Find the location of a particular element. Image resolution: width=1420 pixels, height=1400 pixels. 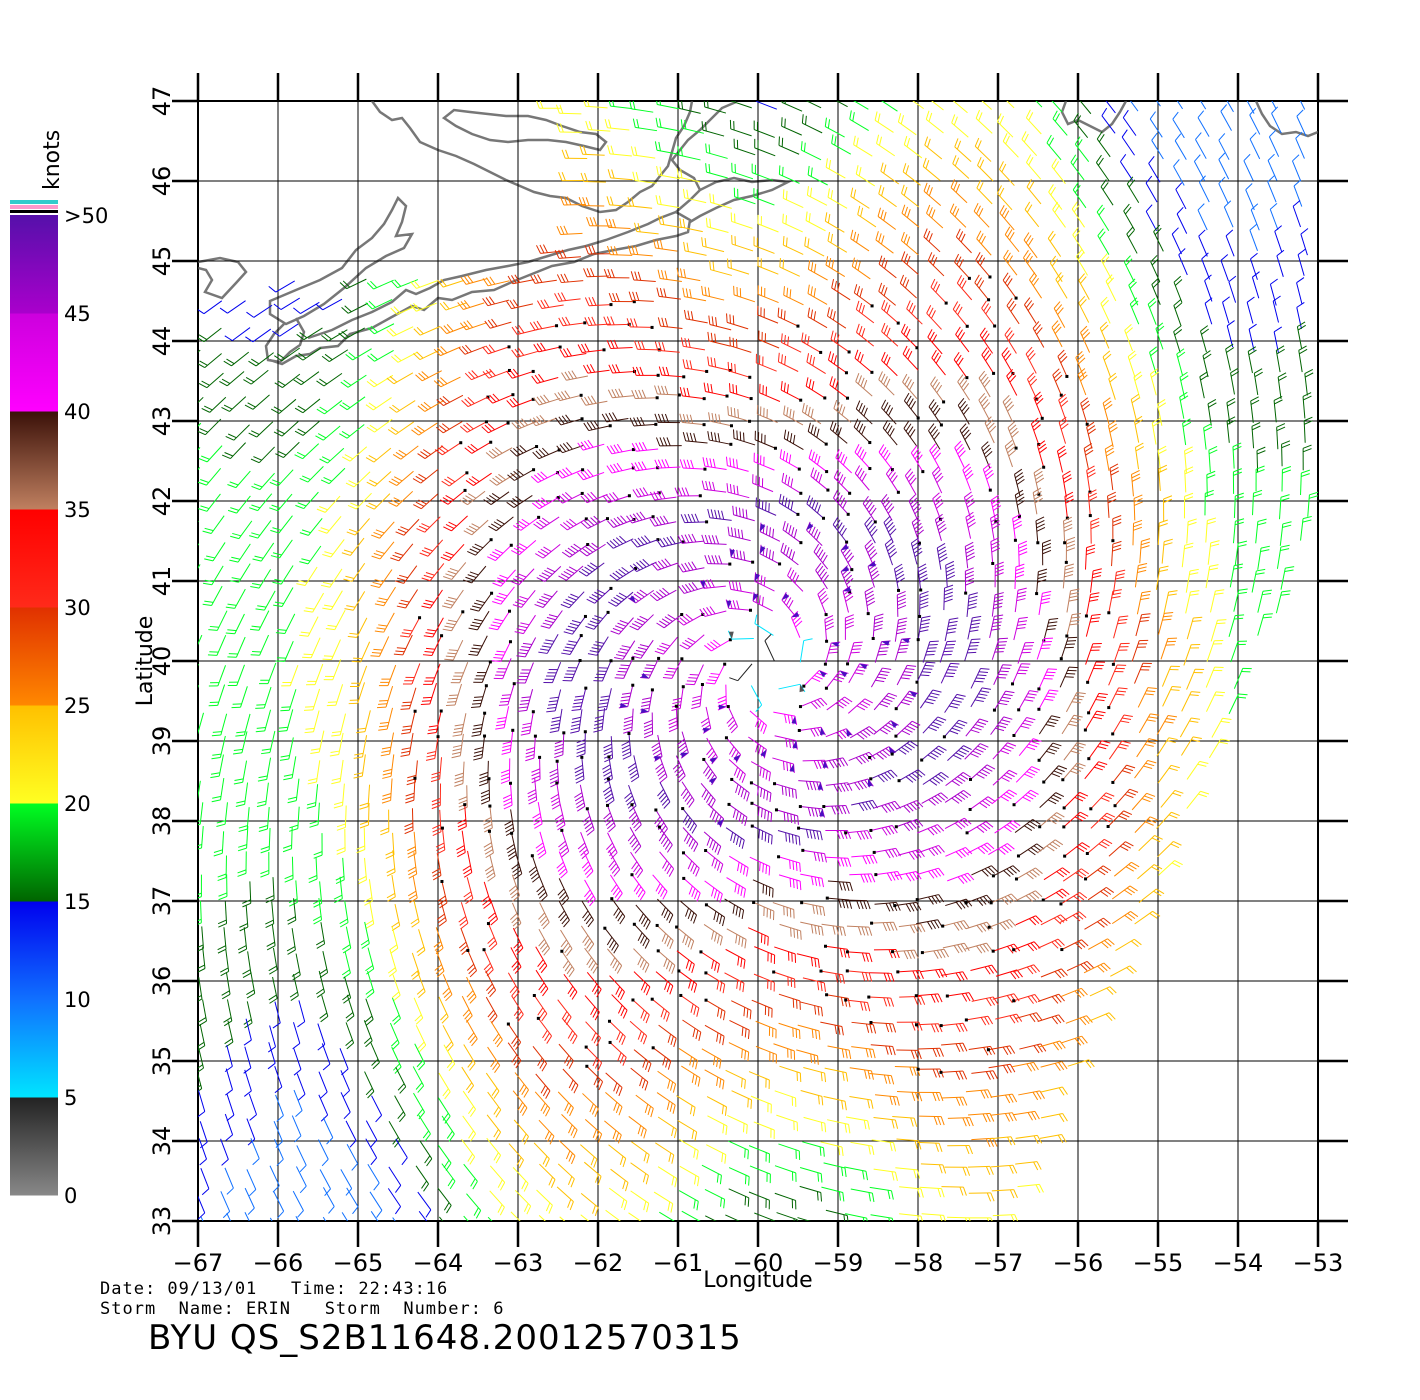

gulf-coast-north is located at coordinates (532, 157).